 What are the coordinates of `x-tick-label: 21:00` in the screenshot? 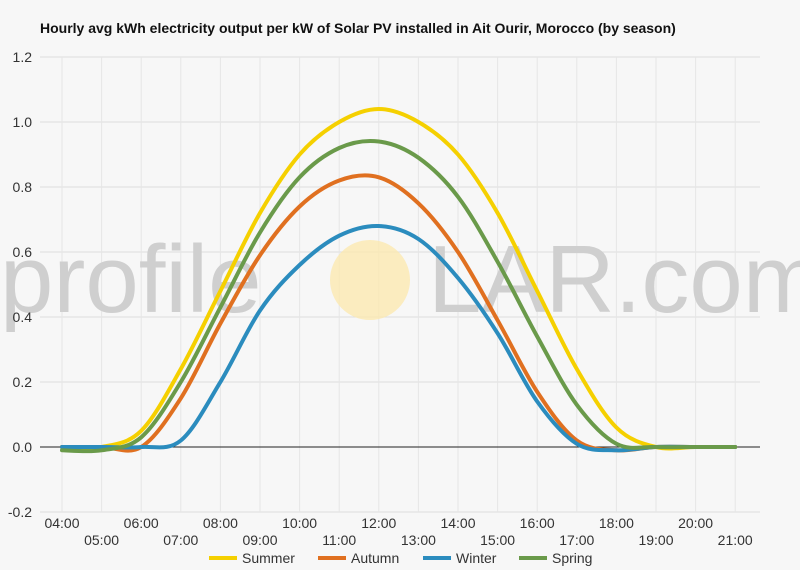 It's located at (735, 540).